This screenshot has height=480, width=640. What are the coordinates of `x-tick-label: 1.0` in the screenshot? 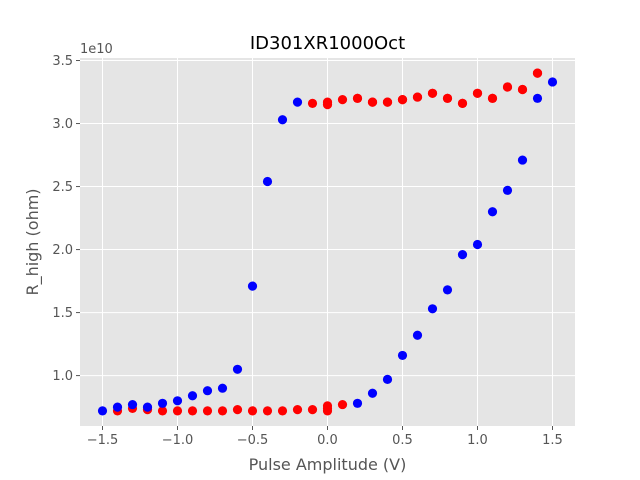 It's located at (477, 440).